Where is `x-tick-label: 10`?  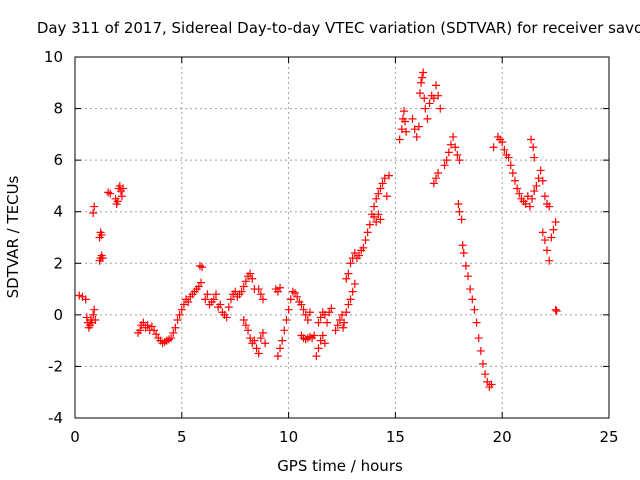
x-tick-label: 10 is located at coordinates (288, 437).